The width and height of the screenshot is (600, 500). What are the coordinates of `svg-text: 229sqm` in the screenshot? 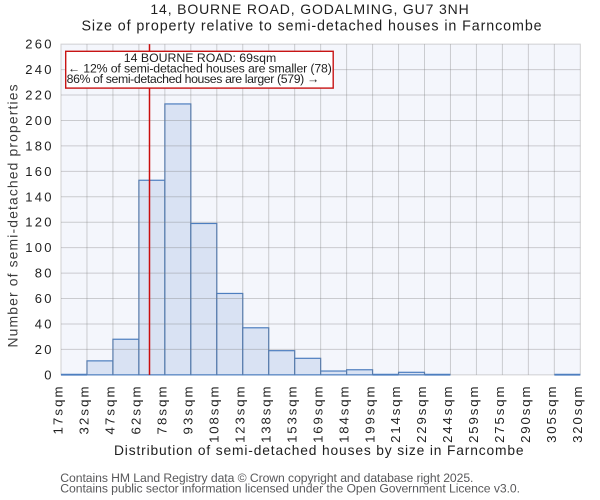 It's located at (421, 414).